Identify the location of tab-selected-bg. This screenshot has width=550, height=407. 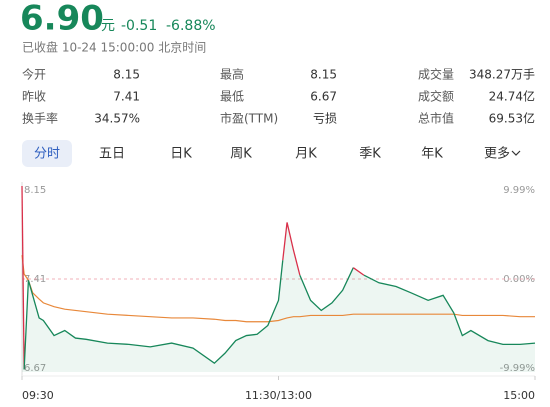
(47, 153).